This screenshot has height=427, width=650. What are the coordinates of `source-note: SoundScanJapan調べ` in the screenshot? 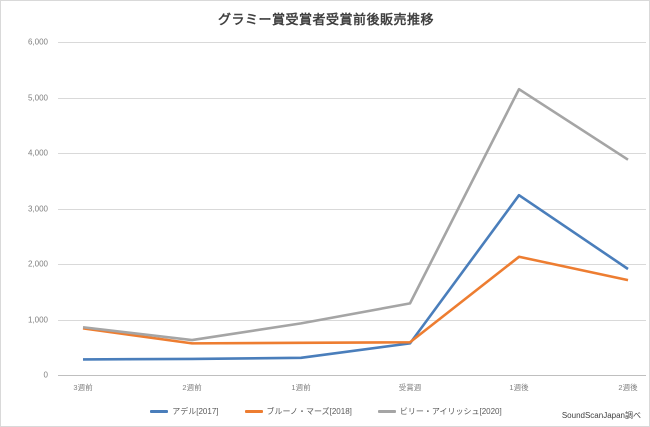 It's located at (601, 415).